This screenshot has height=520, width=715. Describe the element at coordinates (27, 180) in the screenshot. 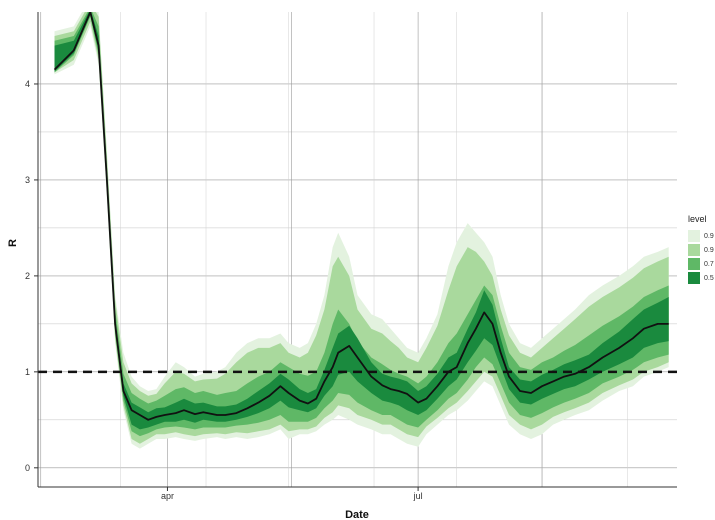

I see `y-tick-label: 3` at that location.